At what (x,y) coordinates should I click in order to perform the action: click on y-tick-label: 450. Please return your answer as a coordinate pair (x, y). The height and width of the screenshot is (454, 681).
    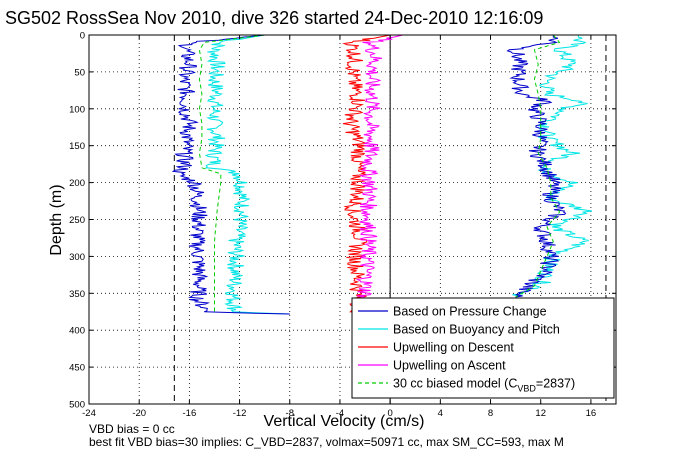
    Looking at the image, I should click on (77, 368).